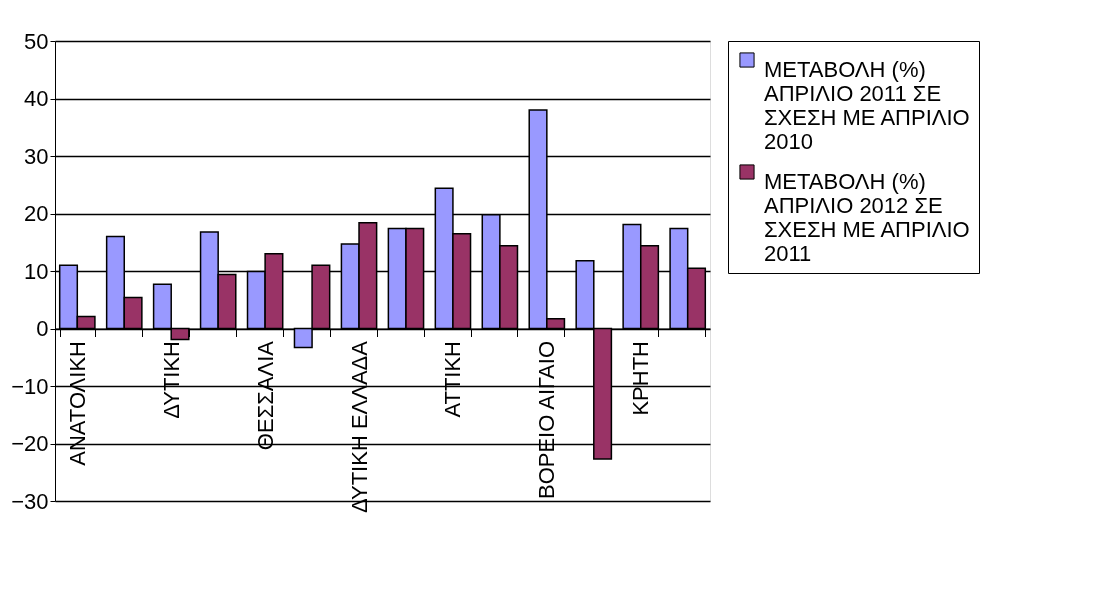  I want to click on x-tick-label: ΑΤΤΙΚΗ, so click(453, 379).